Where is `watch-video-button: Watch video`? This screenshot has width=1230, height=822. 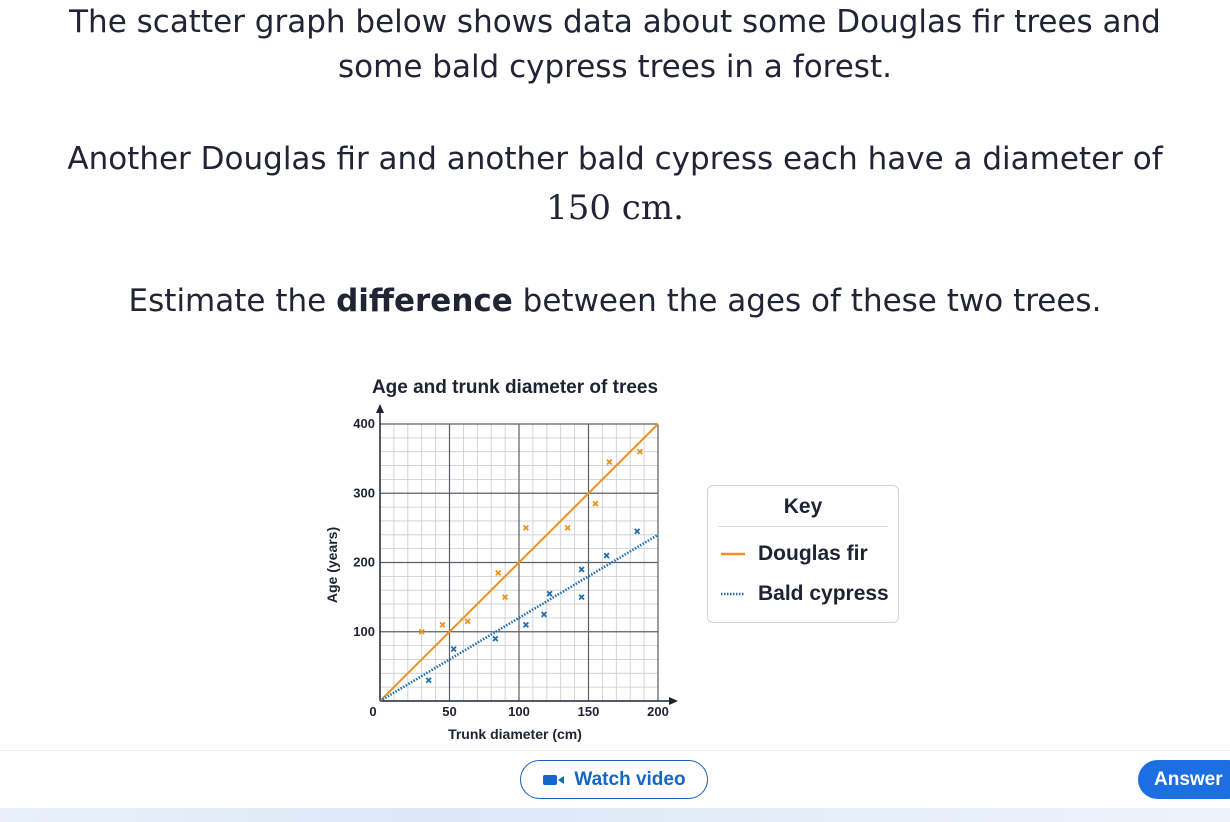 watch-video-button: Watch video is located at coordinates (614, 779).